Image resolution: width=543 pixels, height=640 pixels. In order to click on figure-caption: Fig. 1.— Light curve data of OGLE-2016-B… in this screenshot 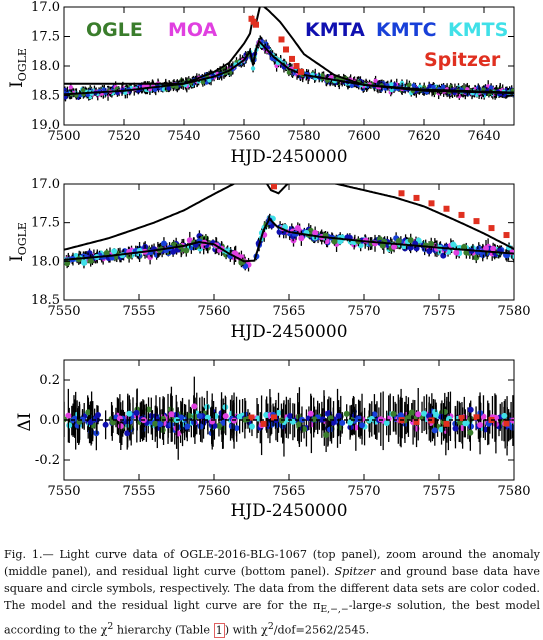, I will do `click(272, 593)`.